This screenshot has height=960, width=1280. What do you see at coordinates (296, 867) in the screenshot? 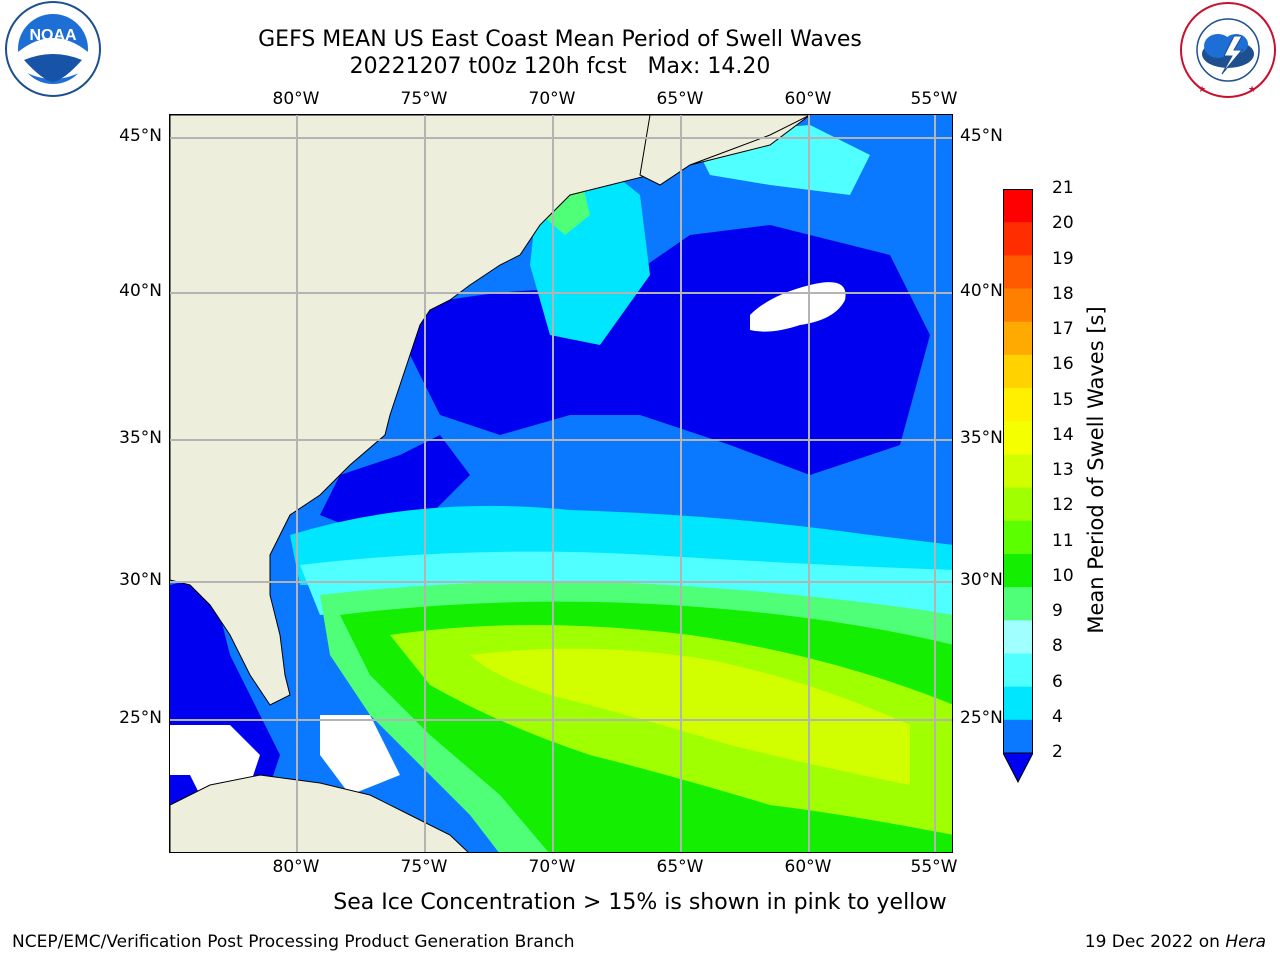
I see `lon-label-bottom: 80°W` at bounding box center [296, 867].